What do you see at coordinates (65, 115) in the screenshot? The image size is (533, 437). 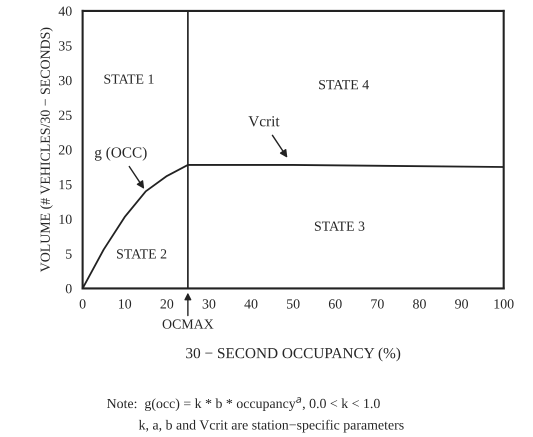 I see `y-tick-label: 25` at bounding box center [65, 115].